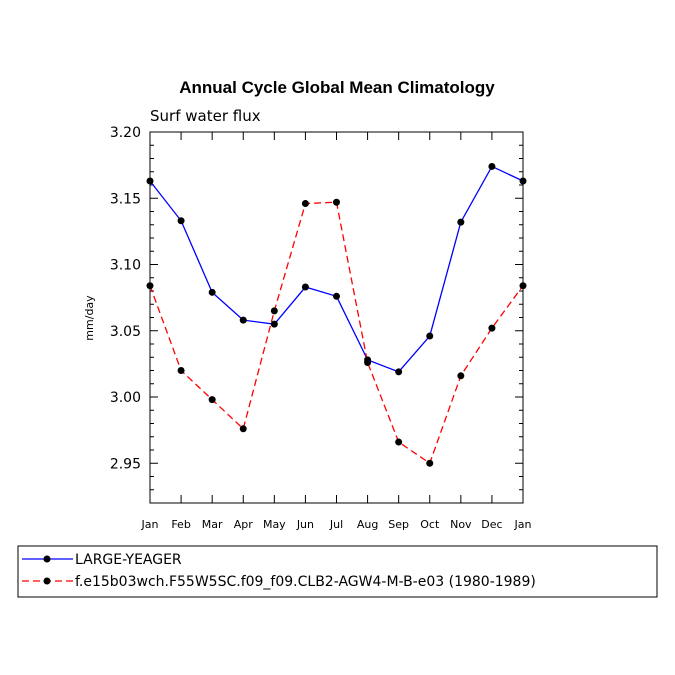 This screenshot has height=675, width=675. What do you see at coordinates (205, 116) in the screenshot?
I see `chart-subtitle: Surf water flux` at bounding box center [205, 116].